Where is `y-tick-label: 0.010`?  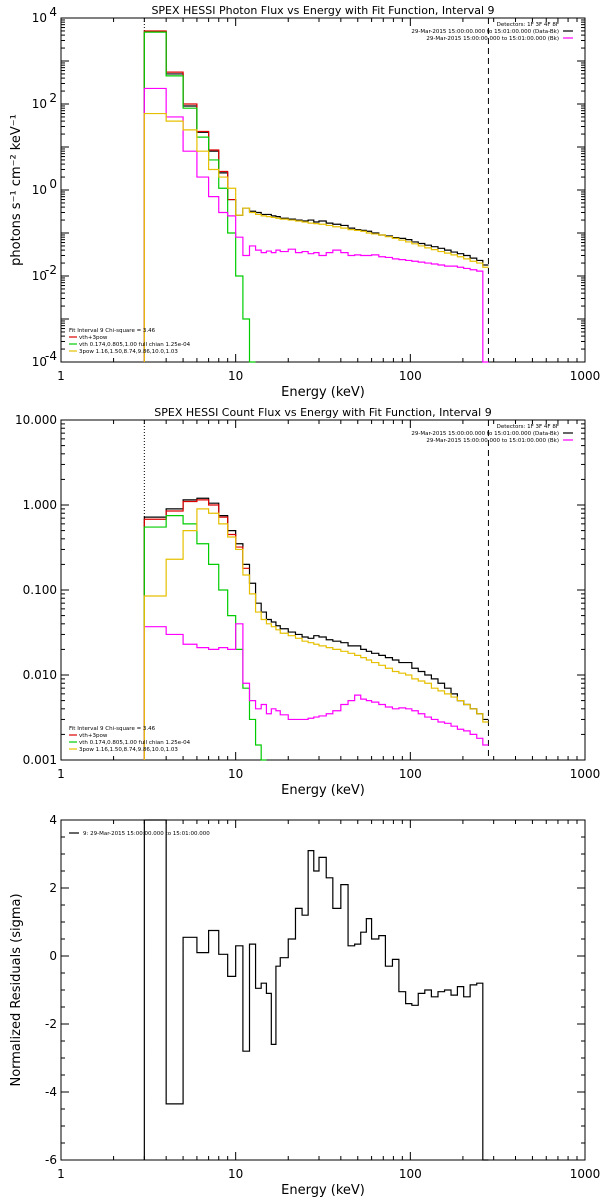
y-tick-label: 0.010 is located at coordinates (40, 675).